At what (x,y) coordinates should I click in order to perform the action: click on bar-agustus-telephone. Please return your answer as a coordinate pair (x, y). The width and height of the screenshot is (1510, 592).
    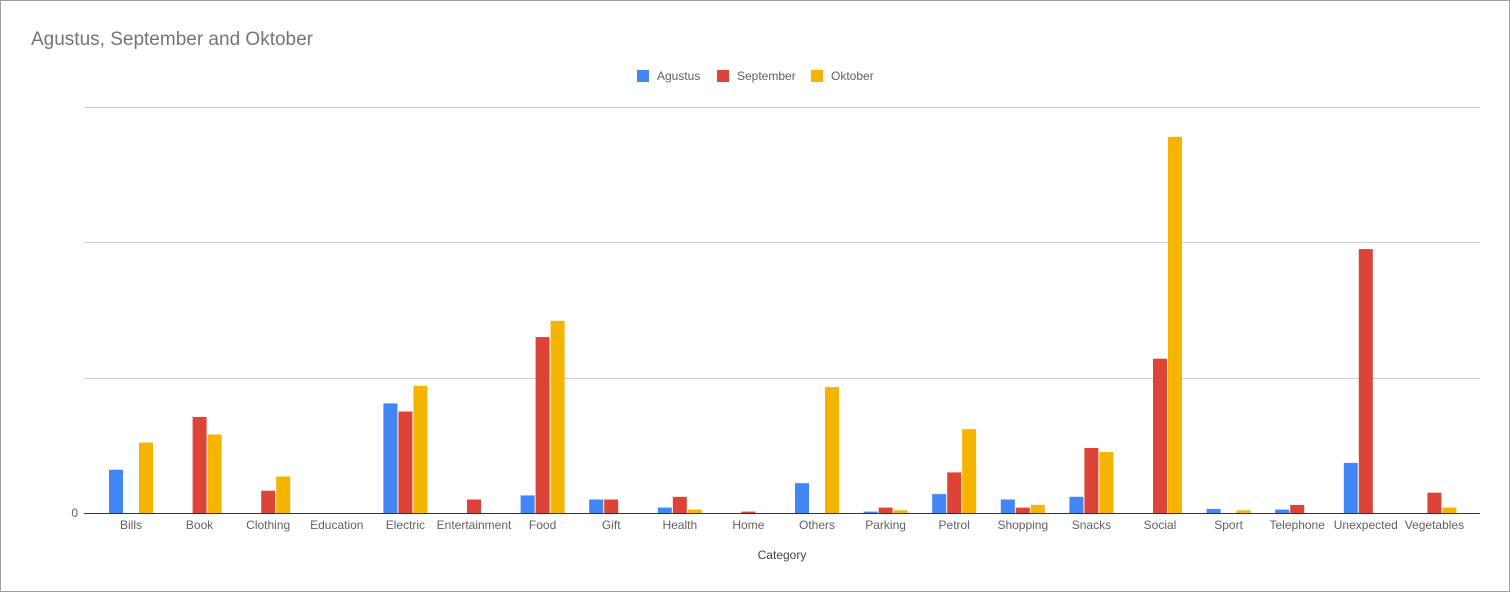
    Looking at the image, I should click on (1282, 511).